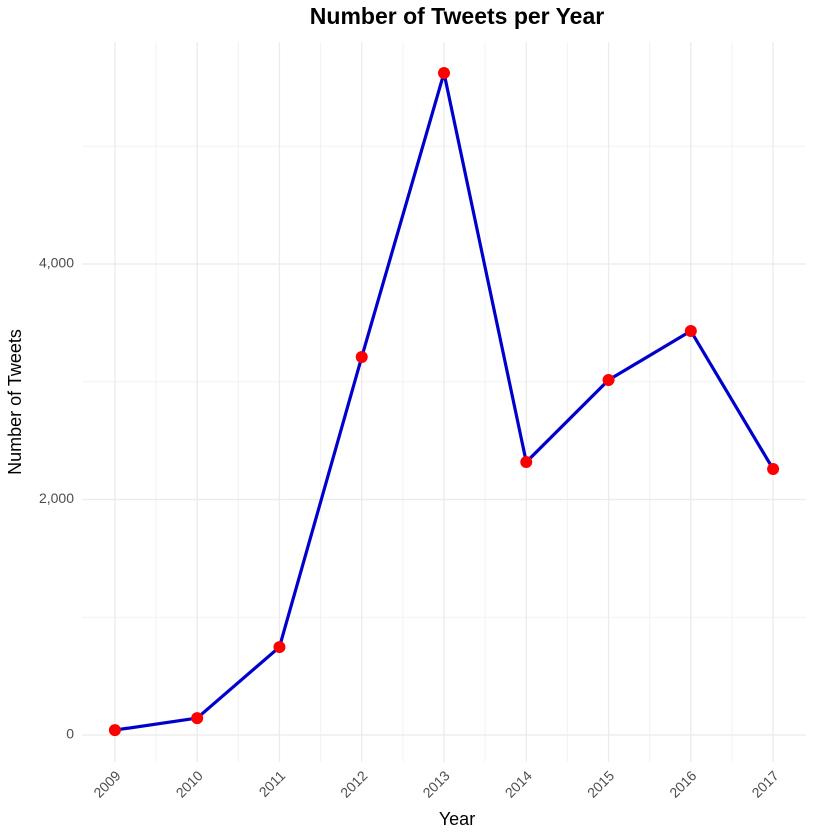  I want to click on x-tick-label: 2012, so click(353, 783).